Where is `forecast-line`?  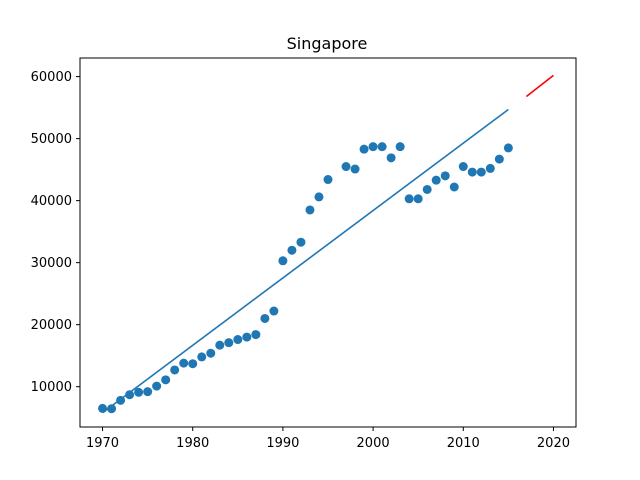
forecast-line is located at coordinates (539, 86).